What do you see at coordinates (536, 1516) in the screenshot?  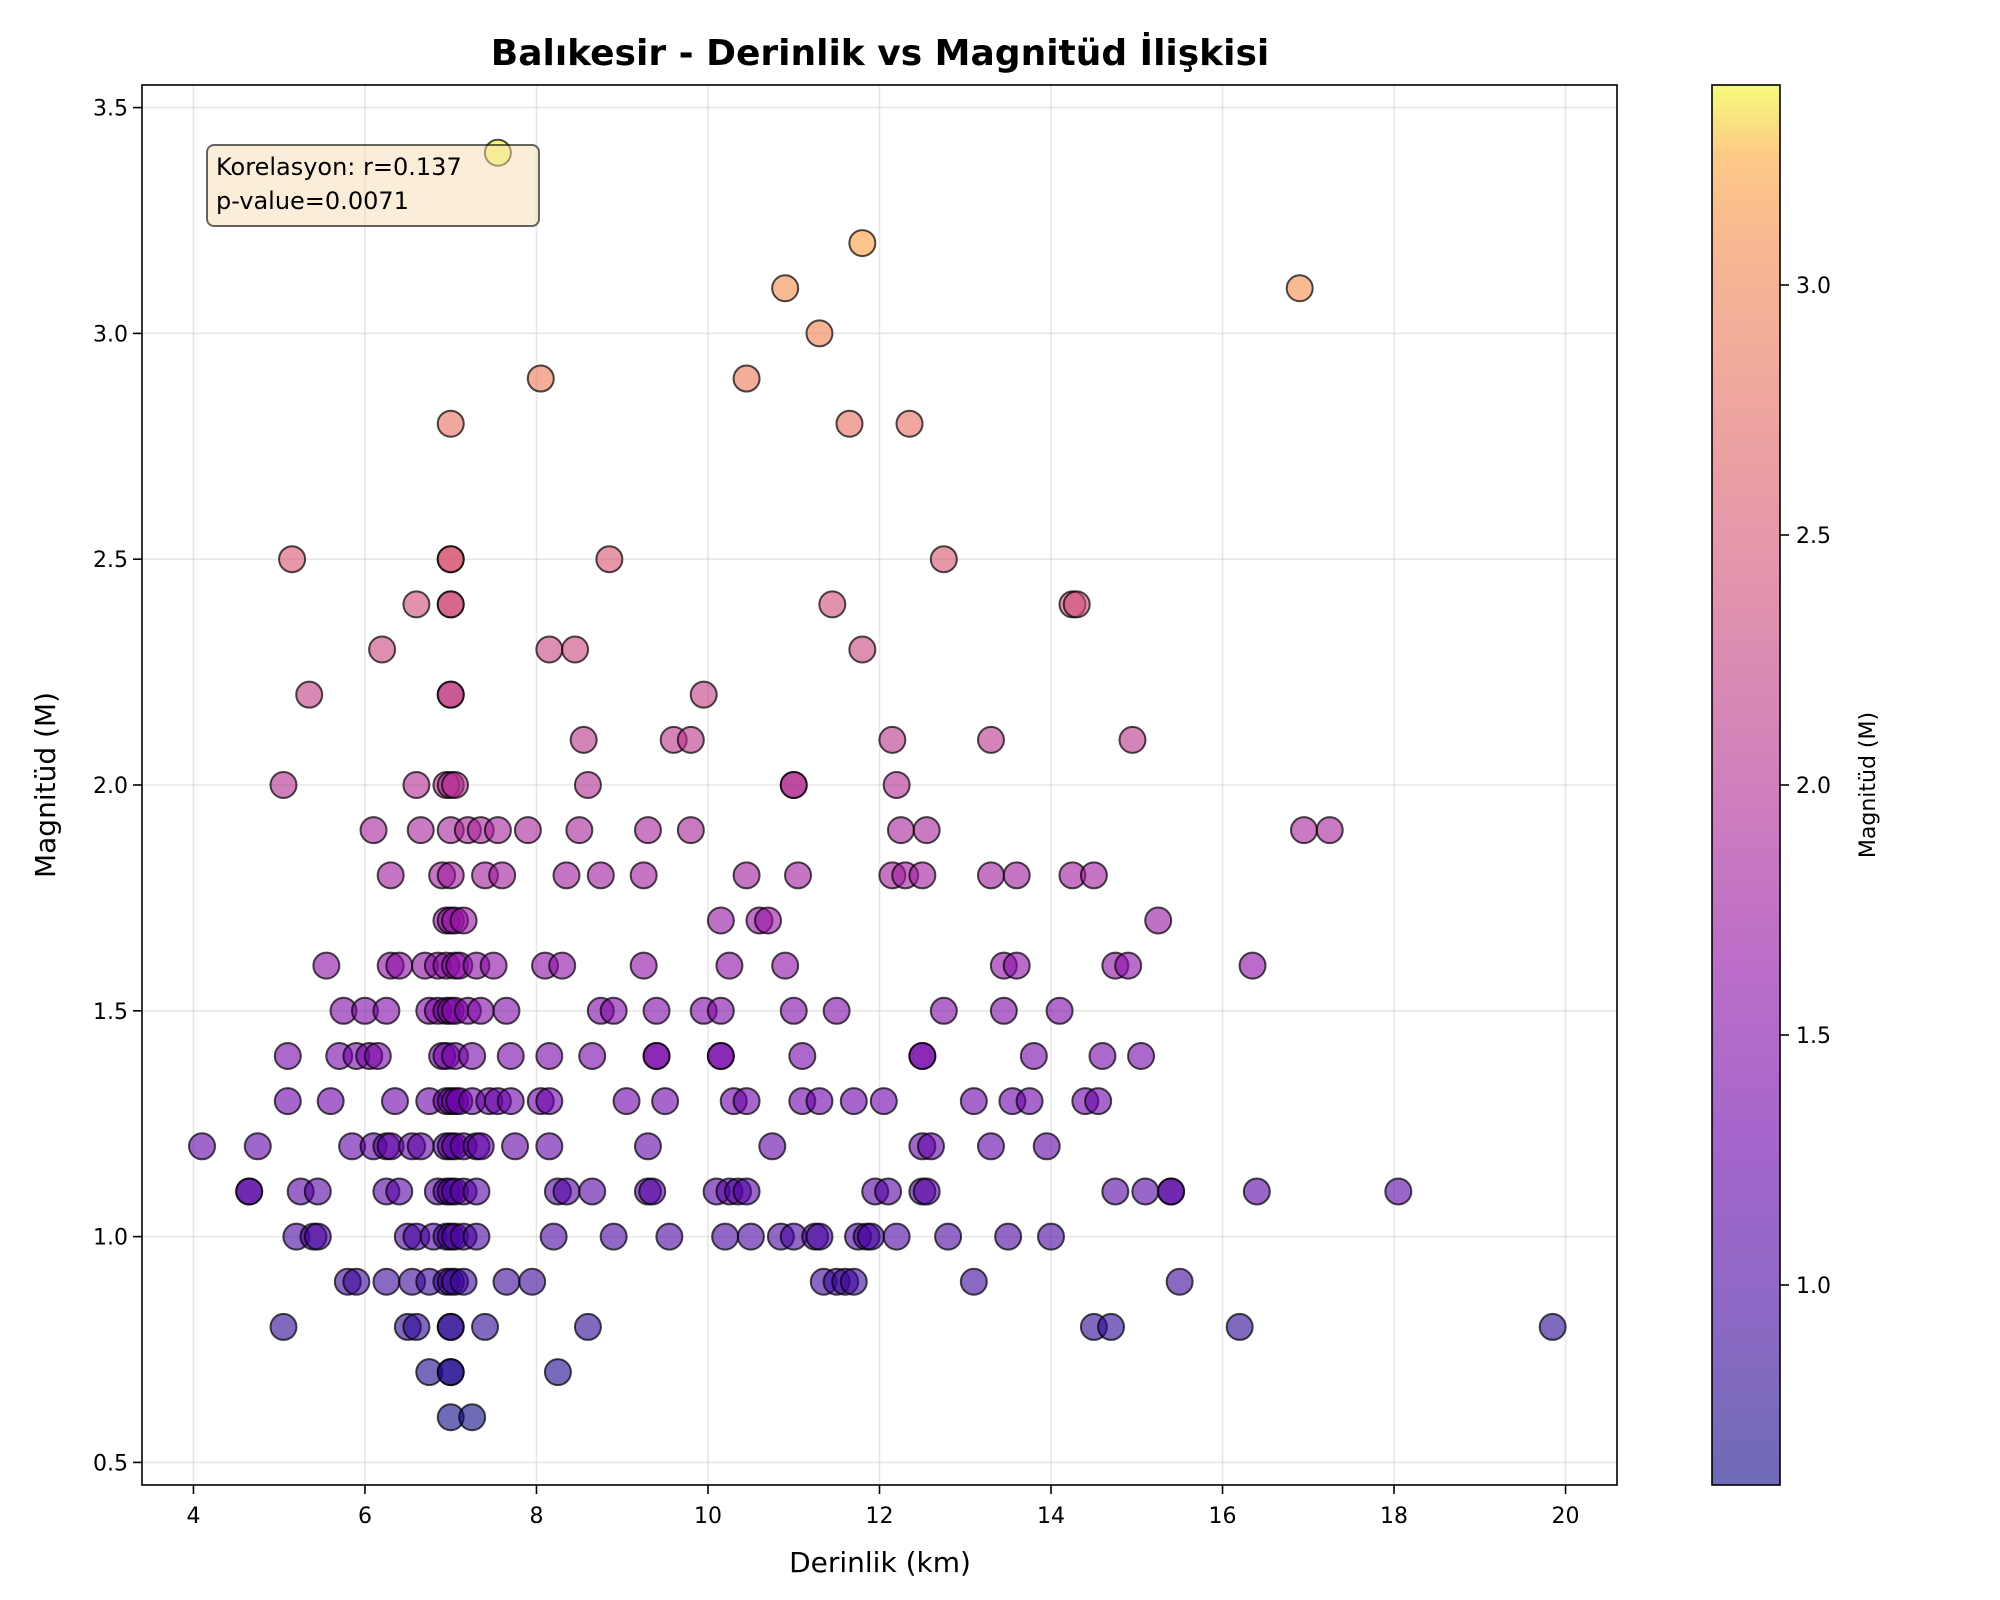 I see `x-tick-label: 8` at bounding box center [536, 1516].